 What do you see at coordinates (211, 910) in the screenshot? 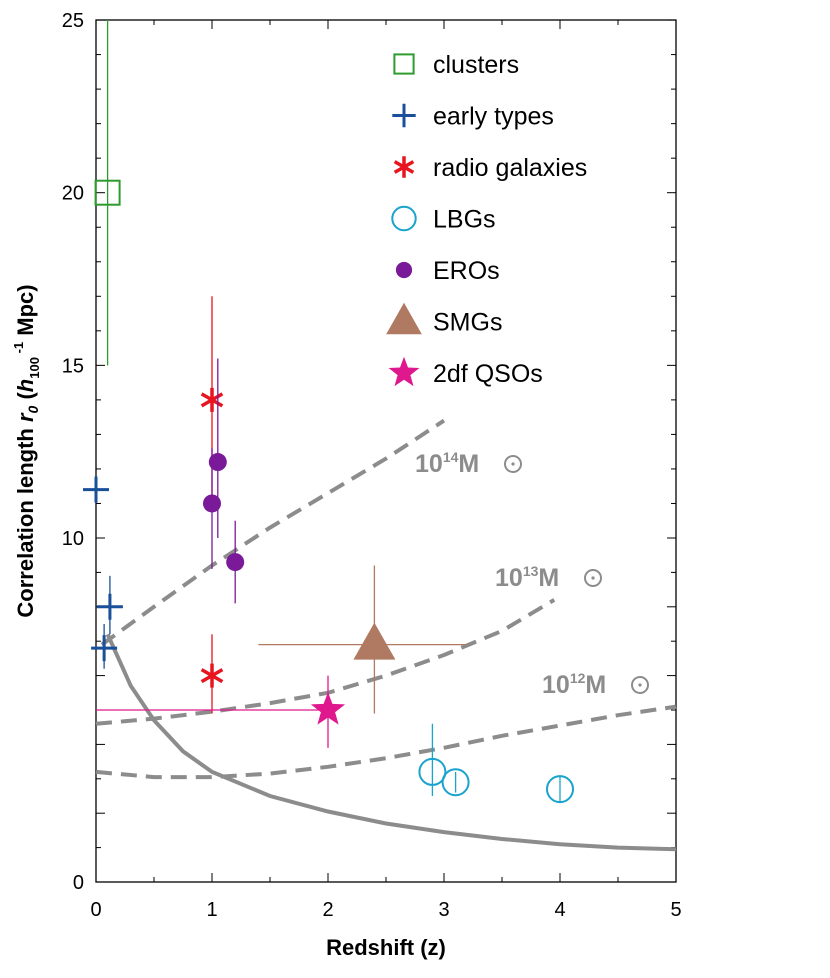
I see `x-tick-label: 1` at bounding box center [211, 910].